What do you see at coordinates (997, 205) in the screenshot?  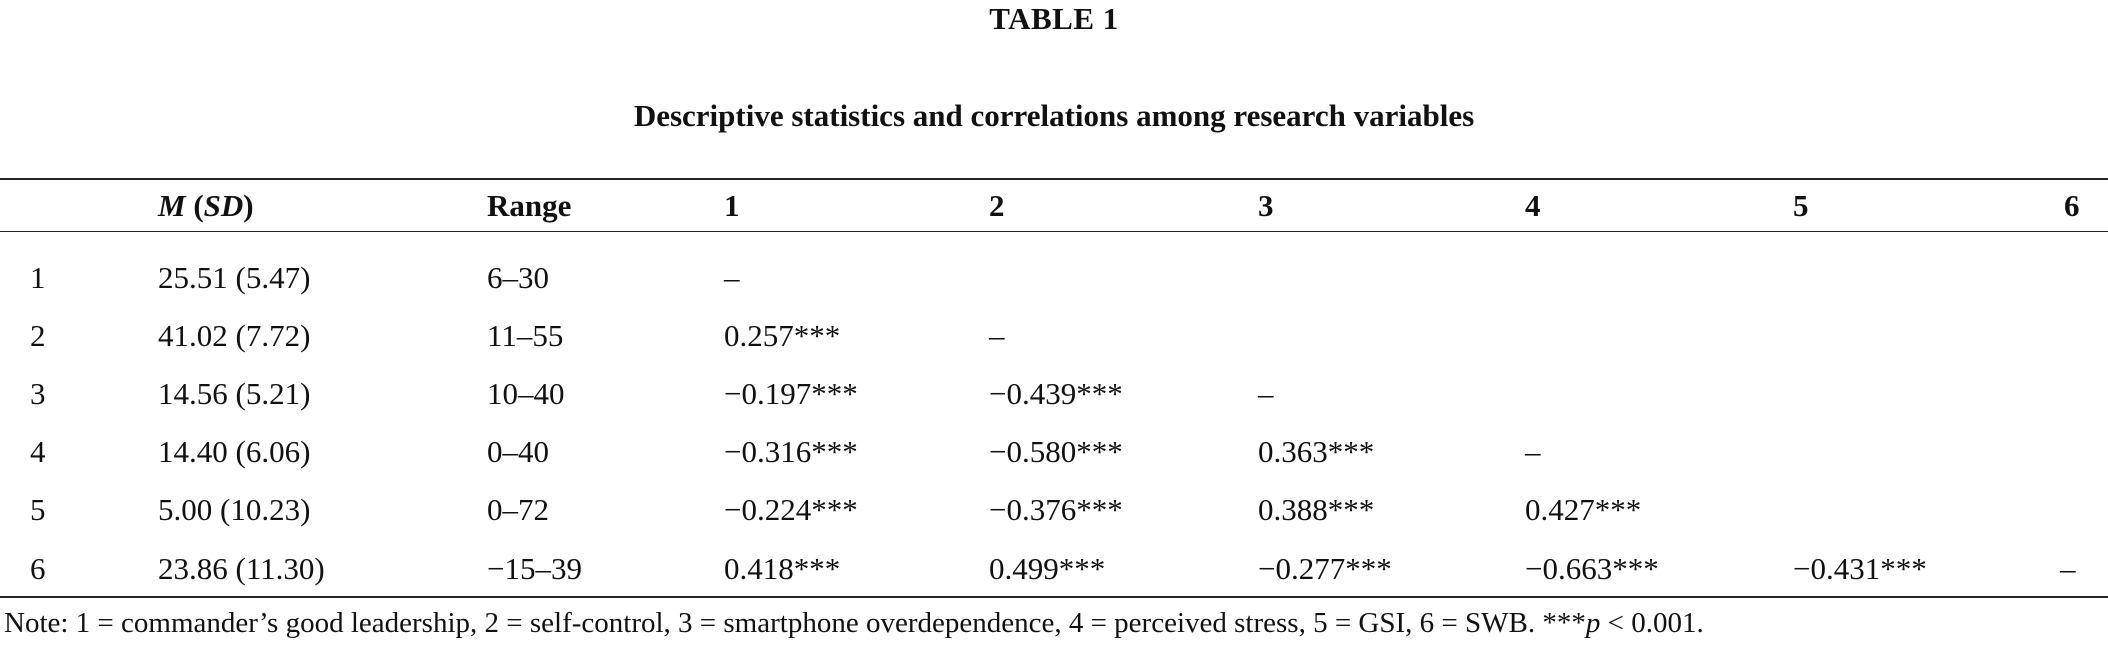 I see `header-col-2: 2` at bounding box center [997, 205].